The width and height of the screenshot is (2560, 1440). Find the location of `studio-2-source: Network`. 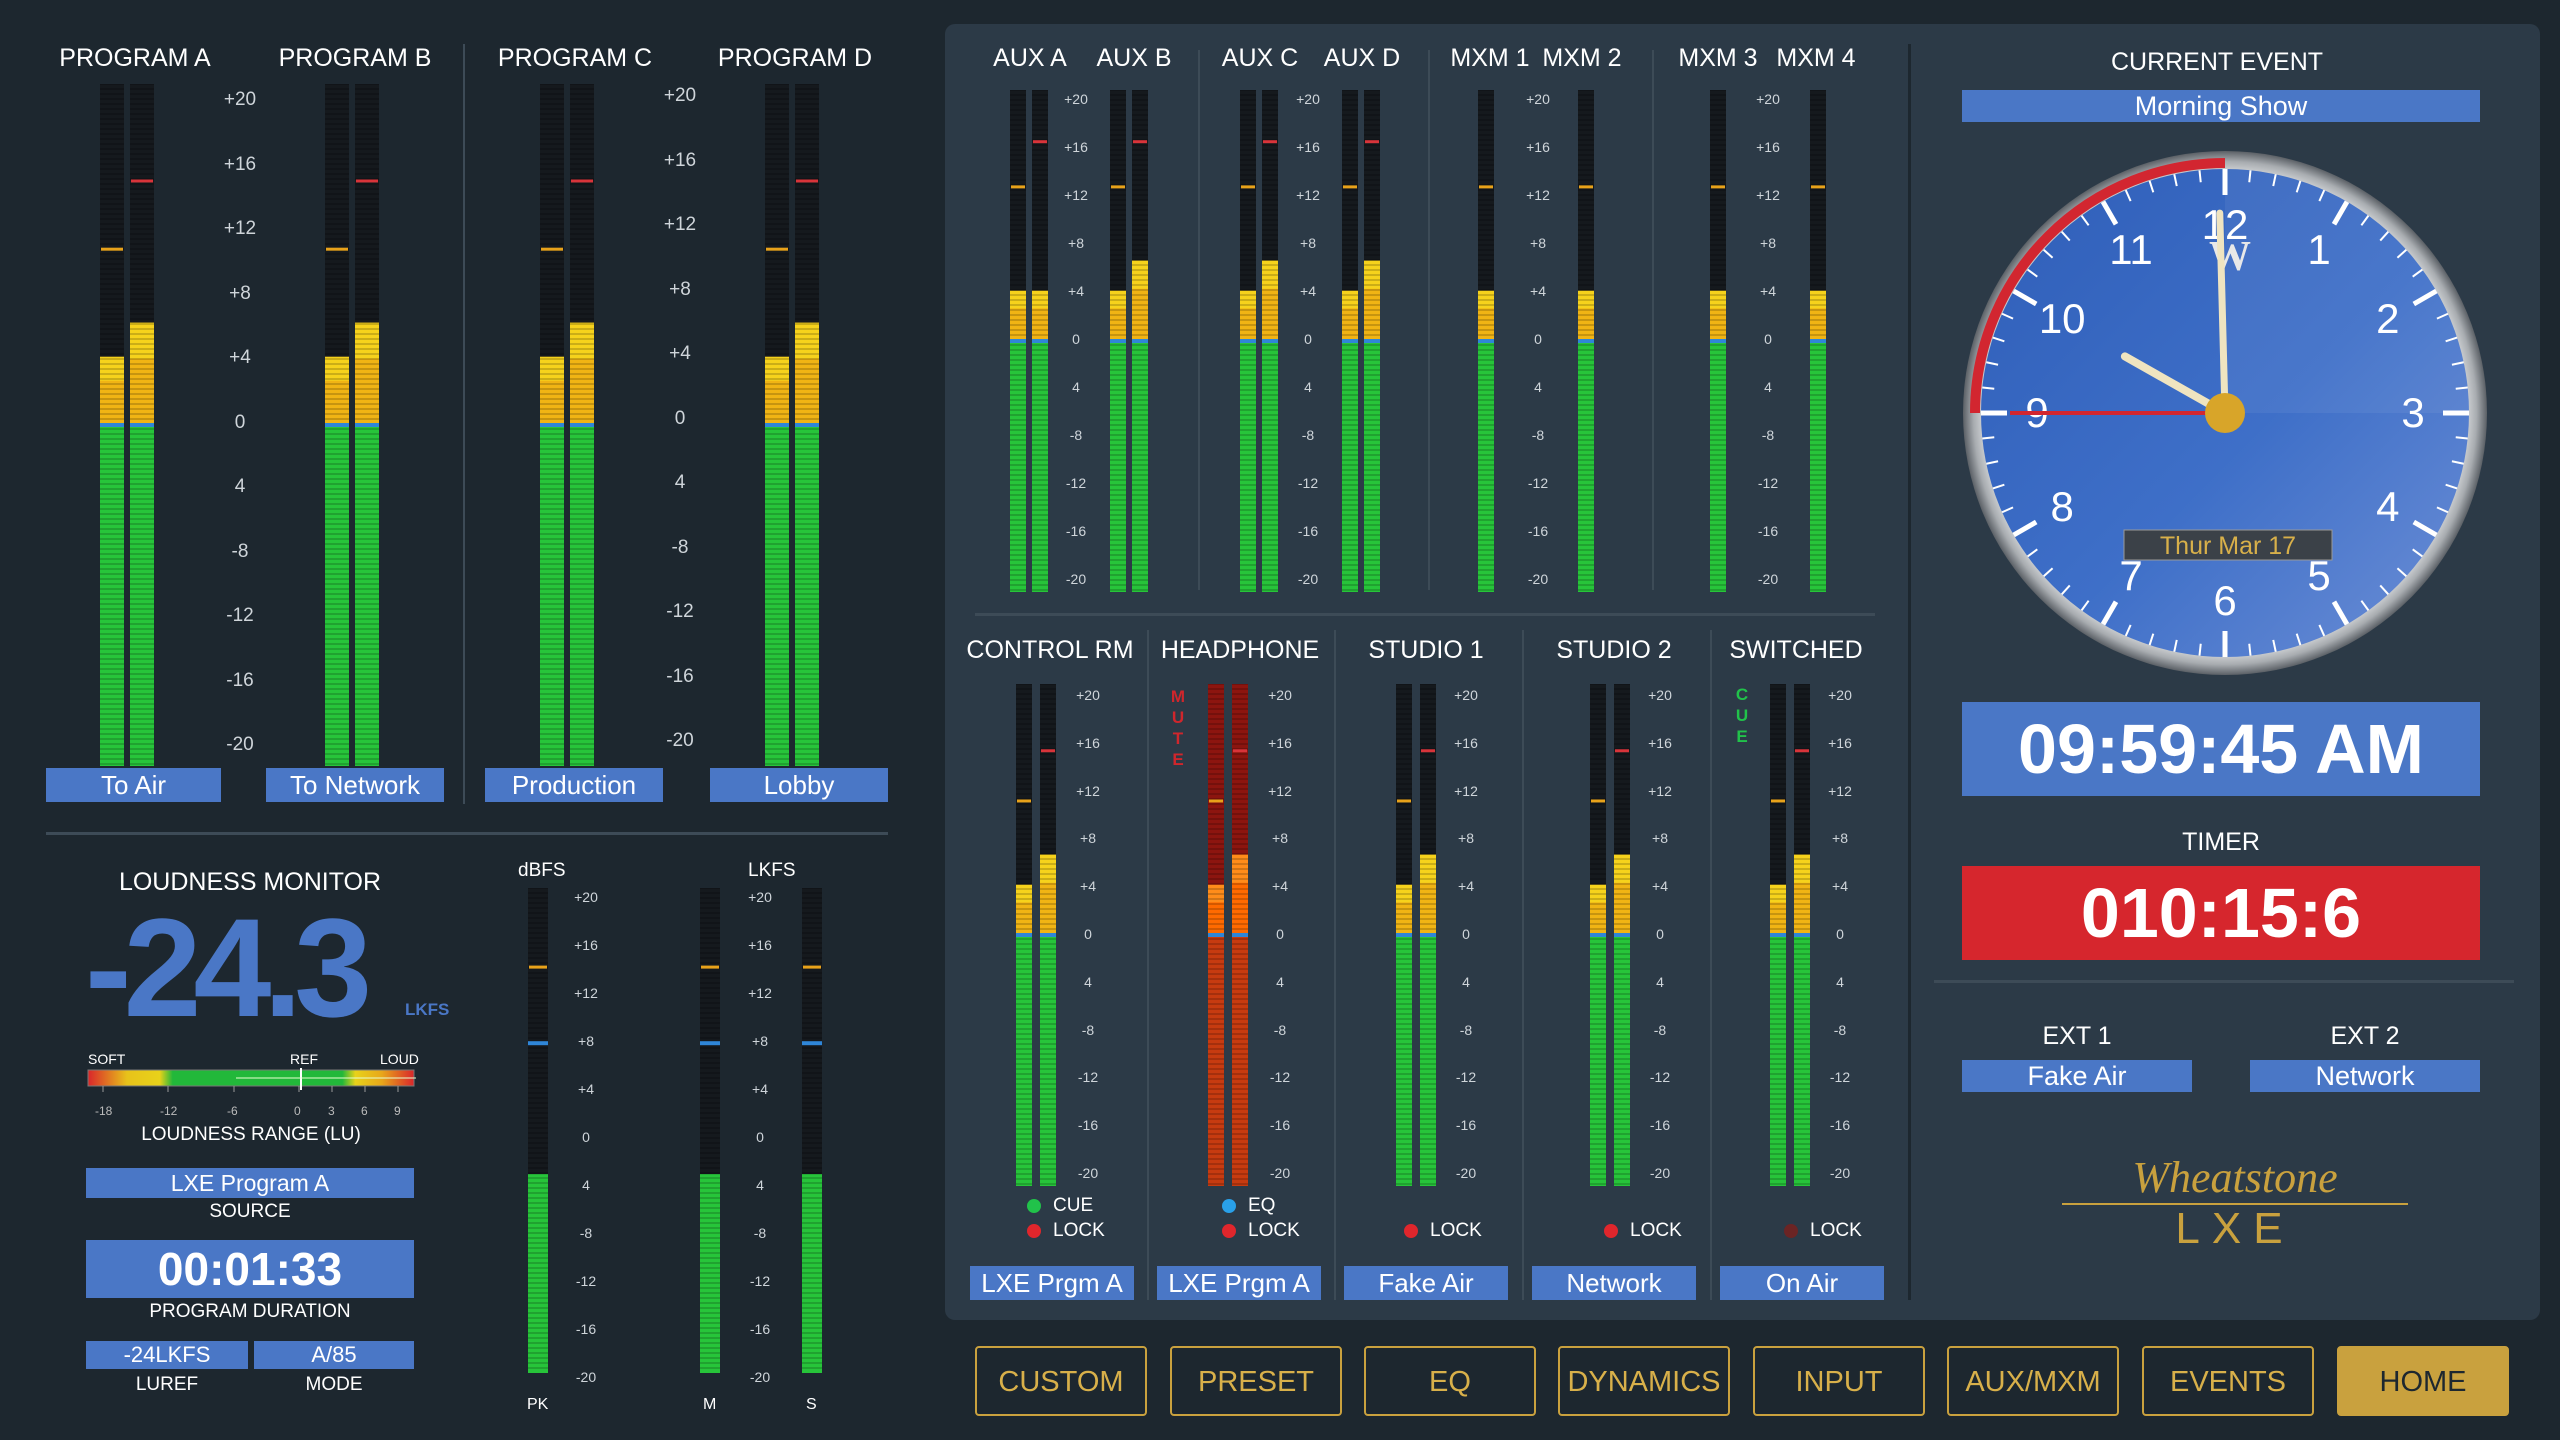

studio-2-source: Network is located at coordinates (1614, 1283).